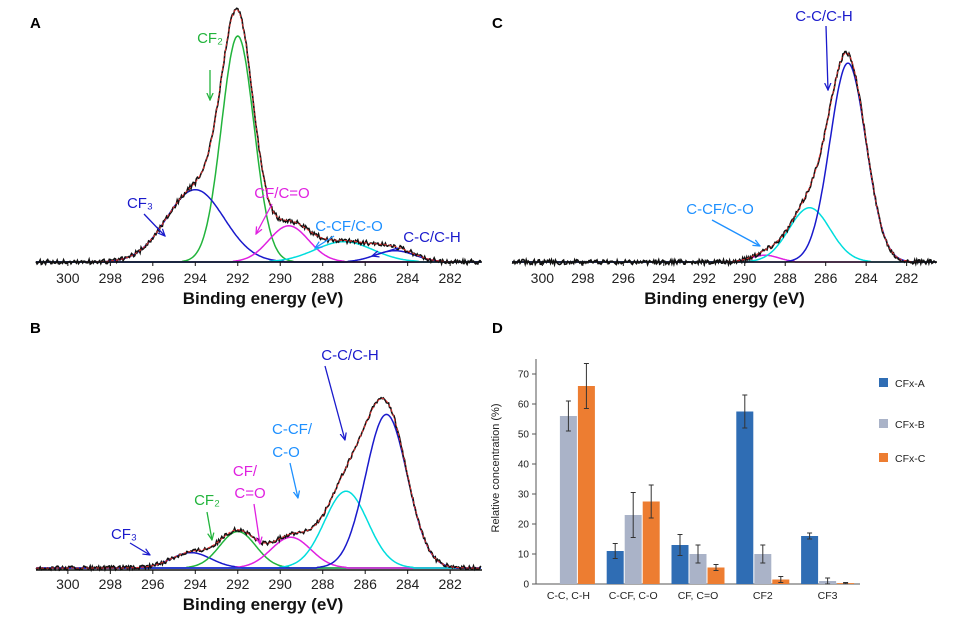 The image size is (957, 631). I want to click on panel-a-tick-label: 300, so click(68, 278).